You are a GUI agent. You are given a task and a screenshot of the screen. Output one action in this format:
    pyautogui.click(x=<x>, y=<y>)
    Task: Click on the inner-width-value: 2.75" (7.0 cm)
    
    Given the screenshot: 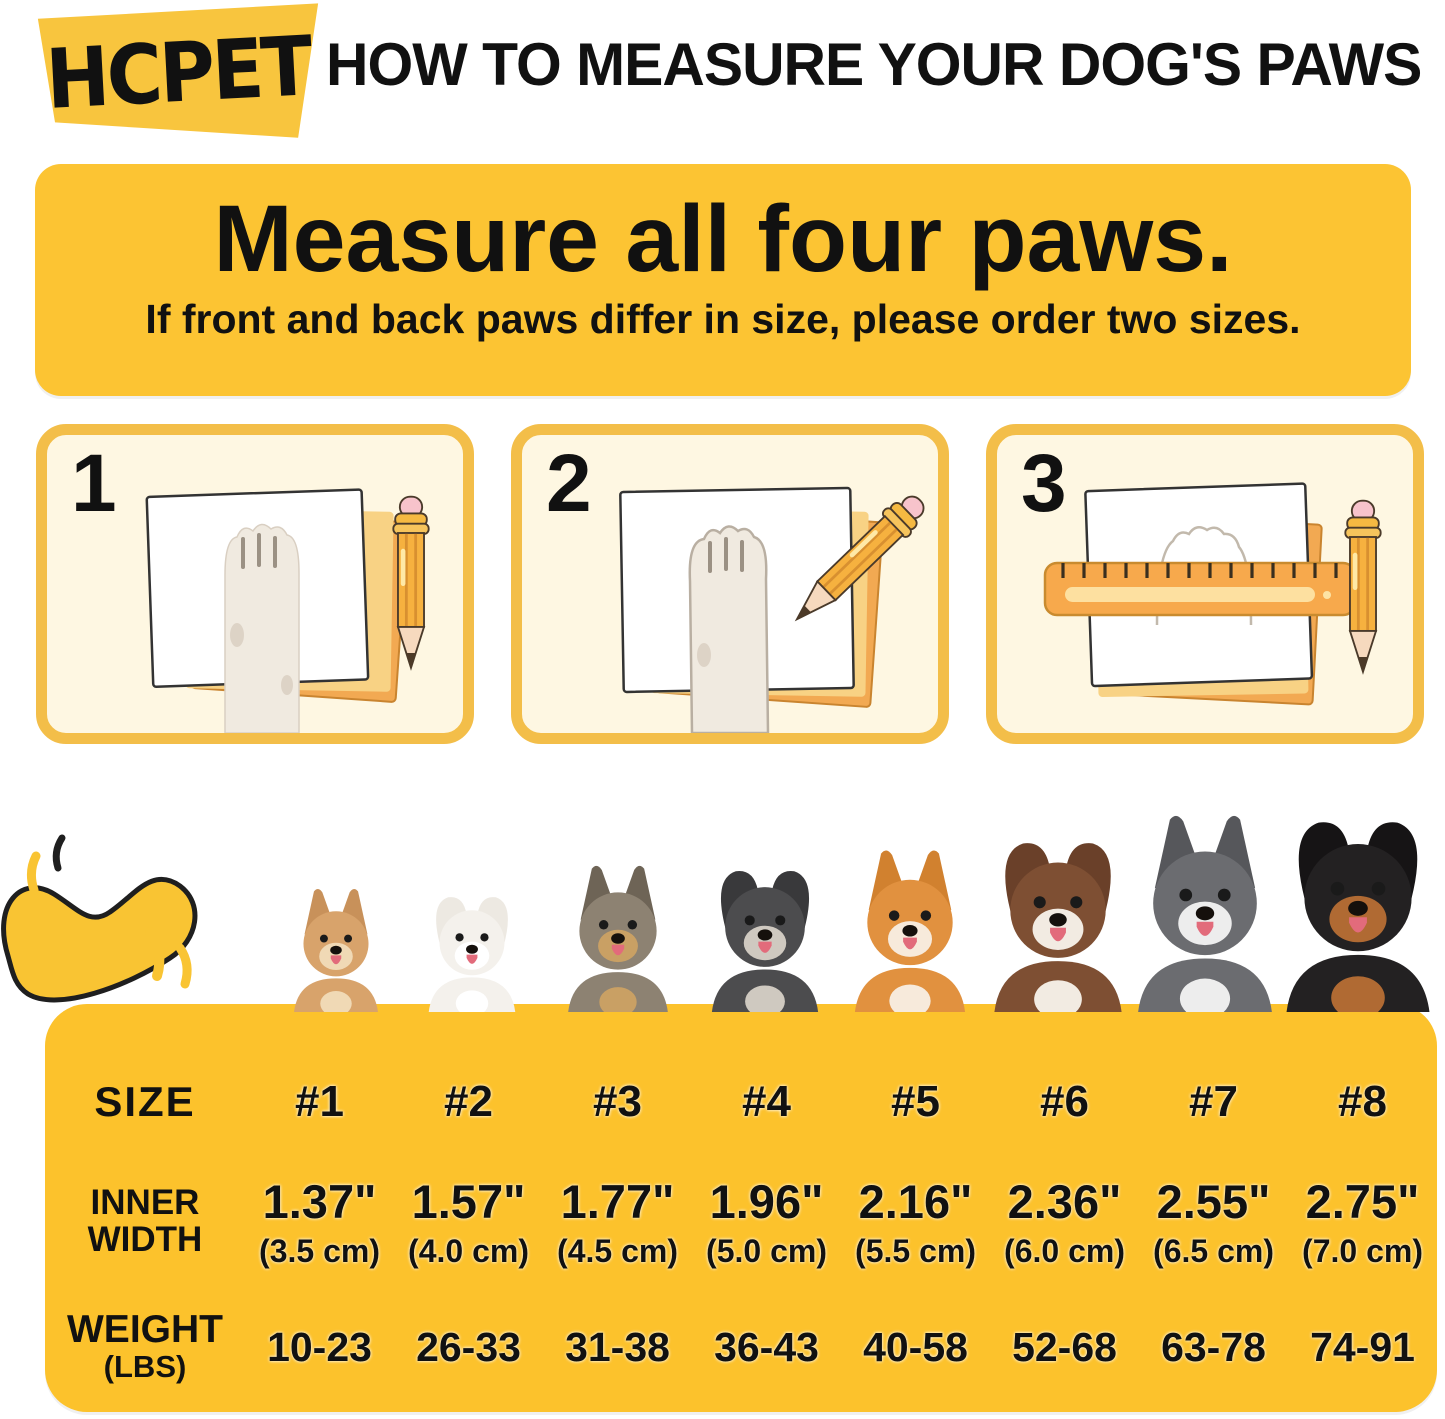 What is the action you would take?
    pyautogui.click(x=1362, y=1222)
    